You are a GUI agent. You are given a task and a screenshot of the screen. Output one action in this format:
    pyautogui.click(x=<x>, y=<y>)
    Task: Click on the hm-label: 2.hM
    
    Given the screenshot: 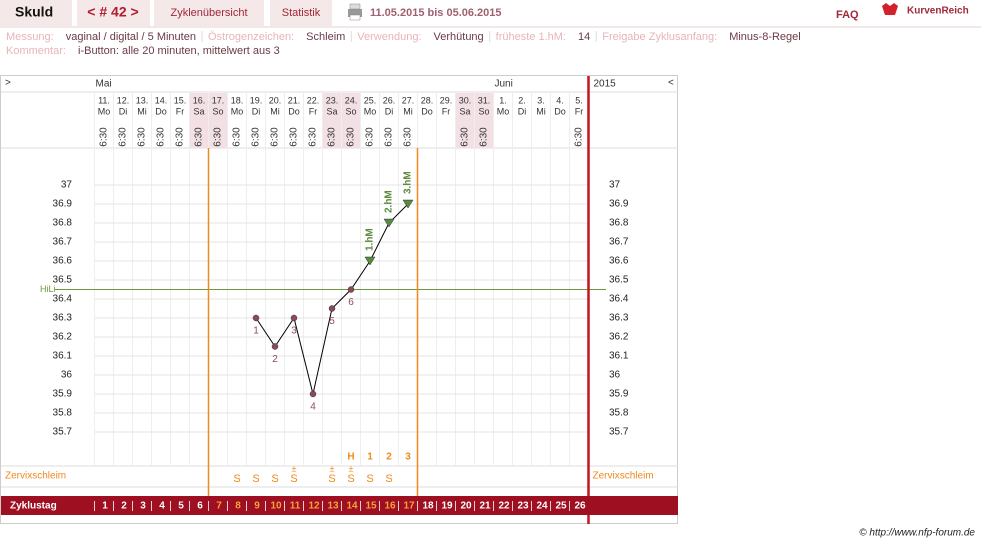 What is the action you would take?
    pyautogui.click(x=389, y=201)
    